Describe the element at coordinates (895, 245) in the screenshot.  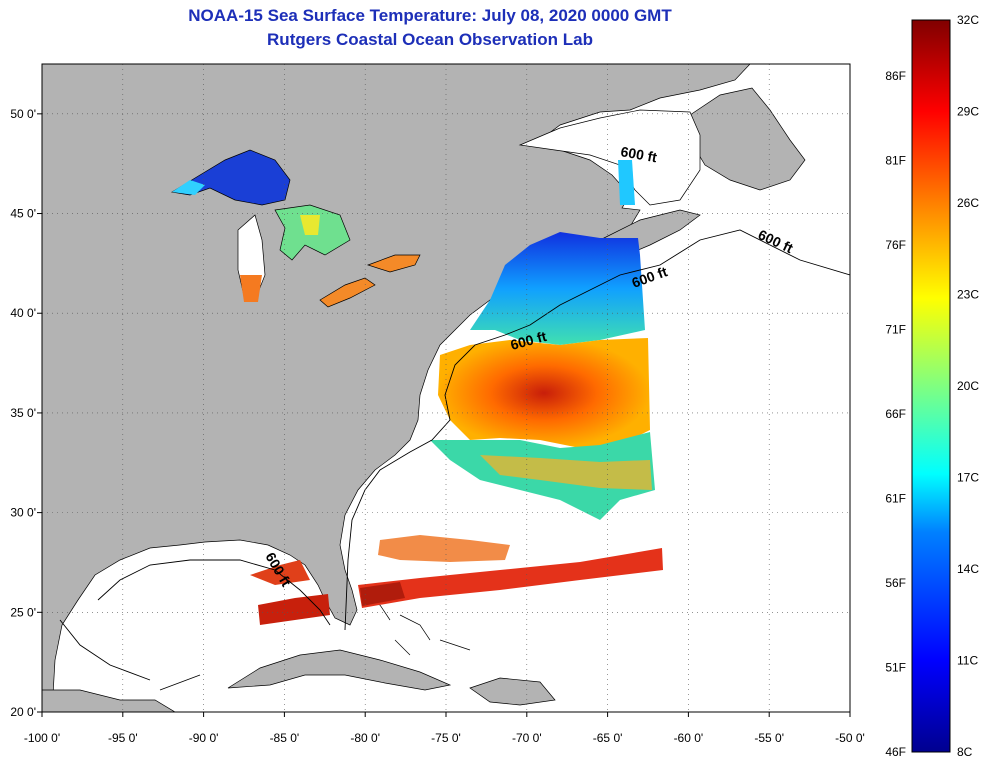
I see `colorbar-fahrenheit-label: 76F` at that location.